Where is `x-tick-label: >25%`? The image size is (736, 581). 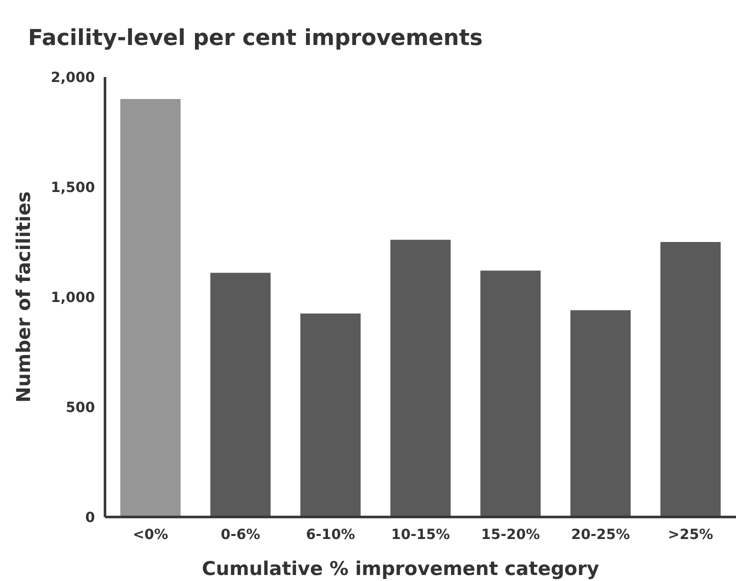
x-tick-label: >25% is located at coordinates (691, 535).